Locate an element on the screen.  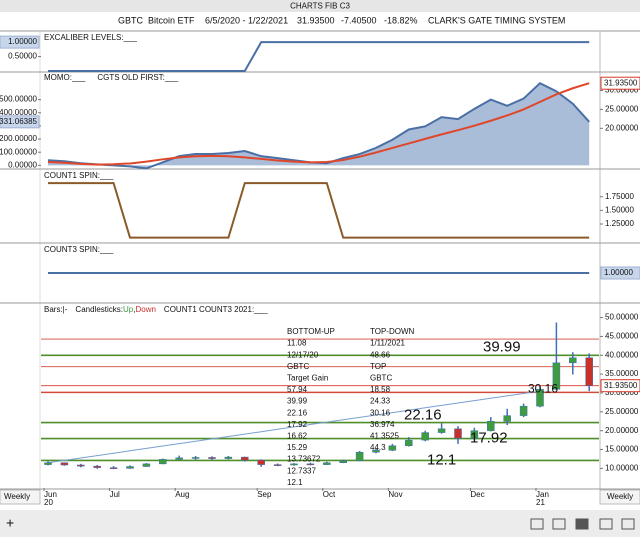
y-tick-label: 500.00000 is located at coordinates (19, 99).